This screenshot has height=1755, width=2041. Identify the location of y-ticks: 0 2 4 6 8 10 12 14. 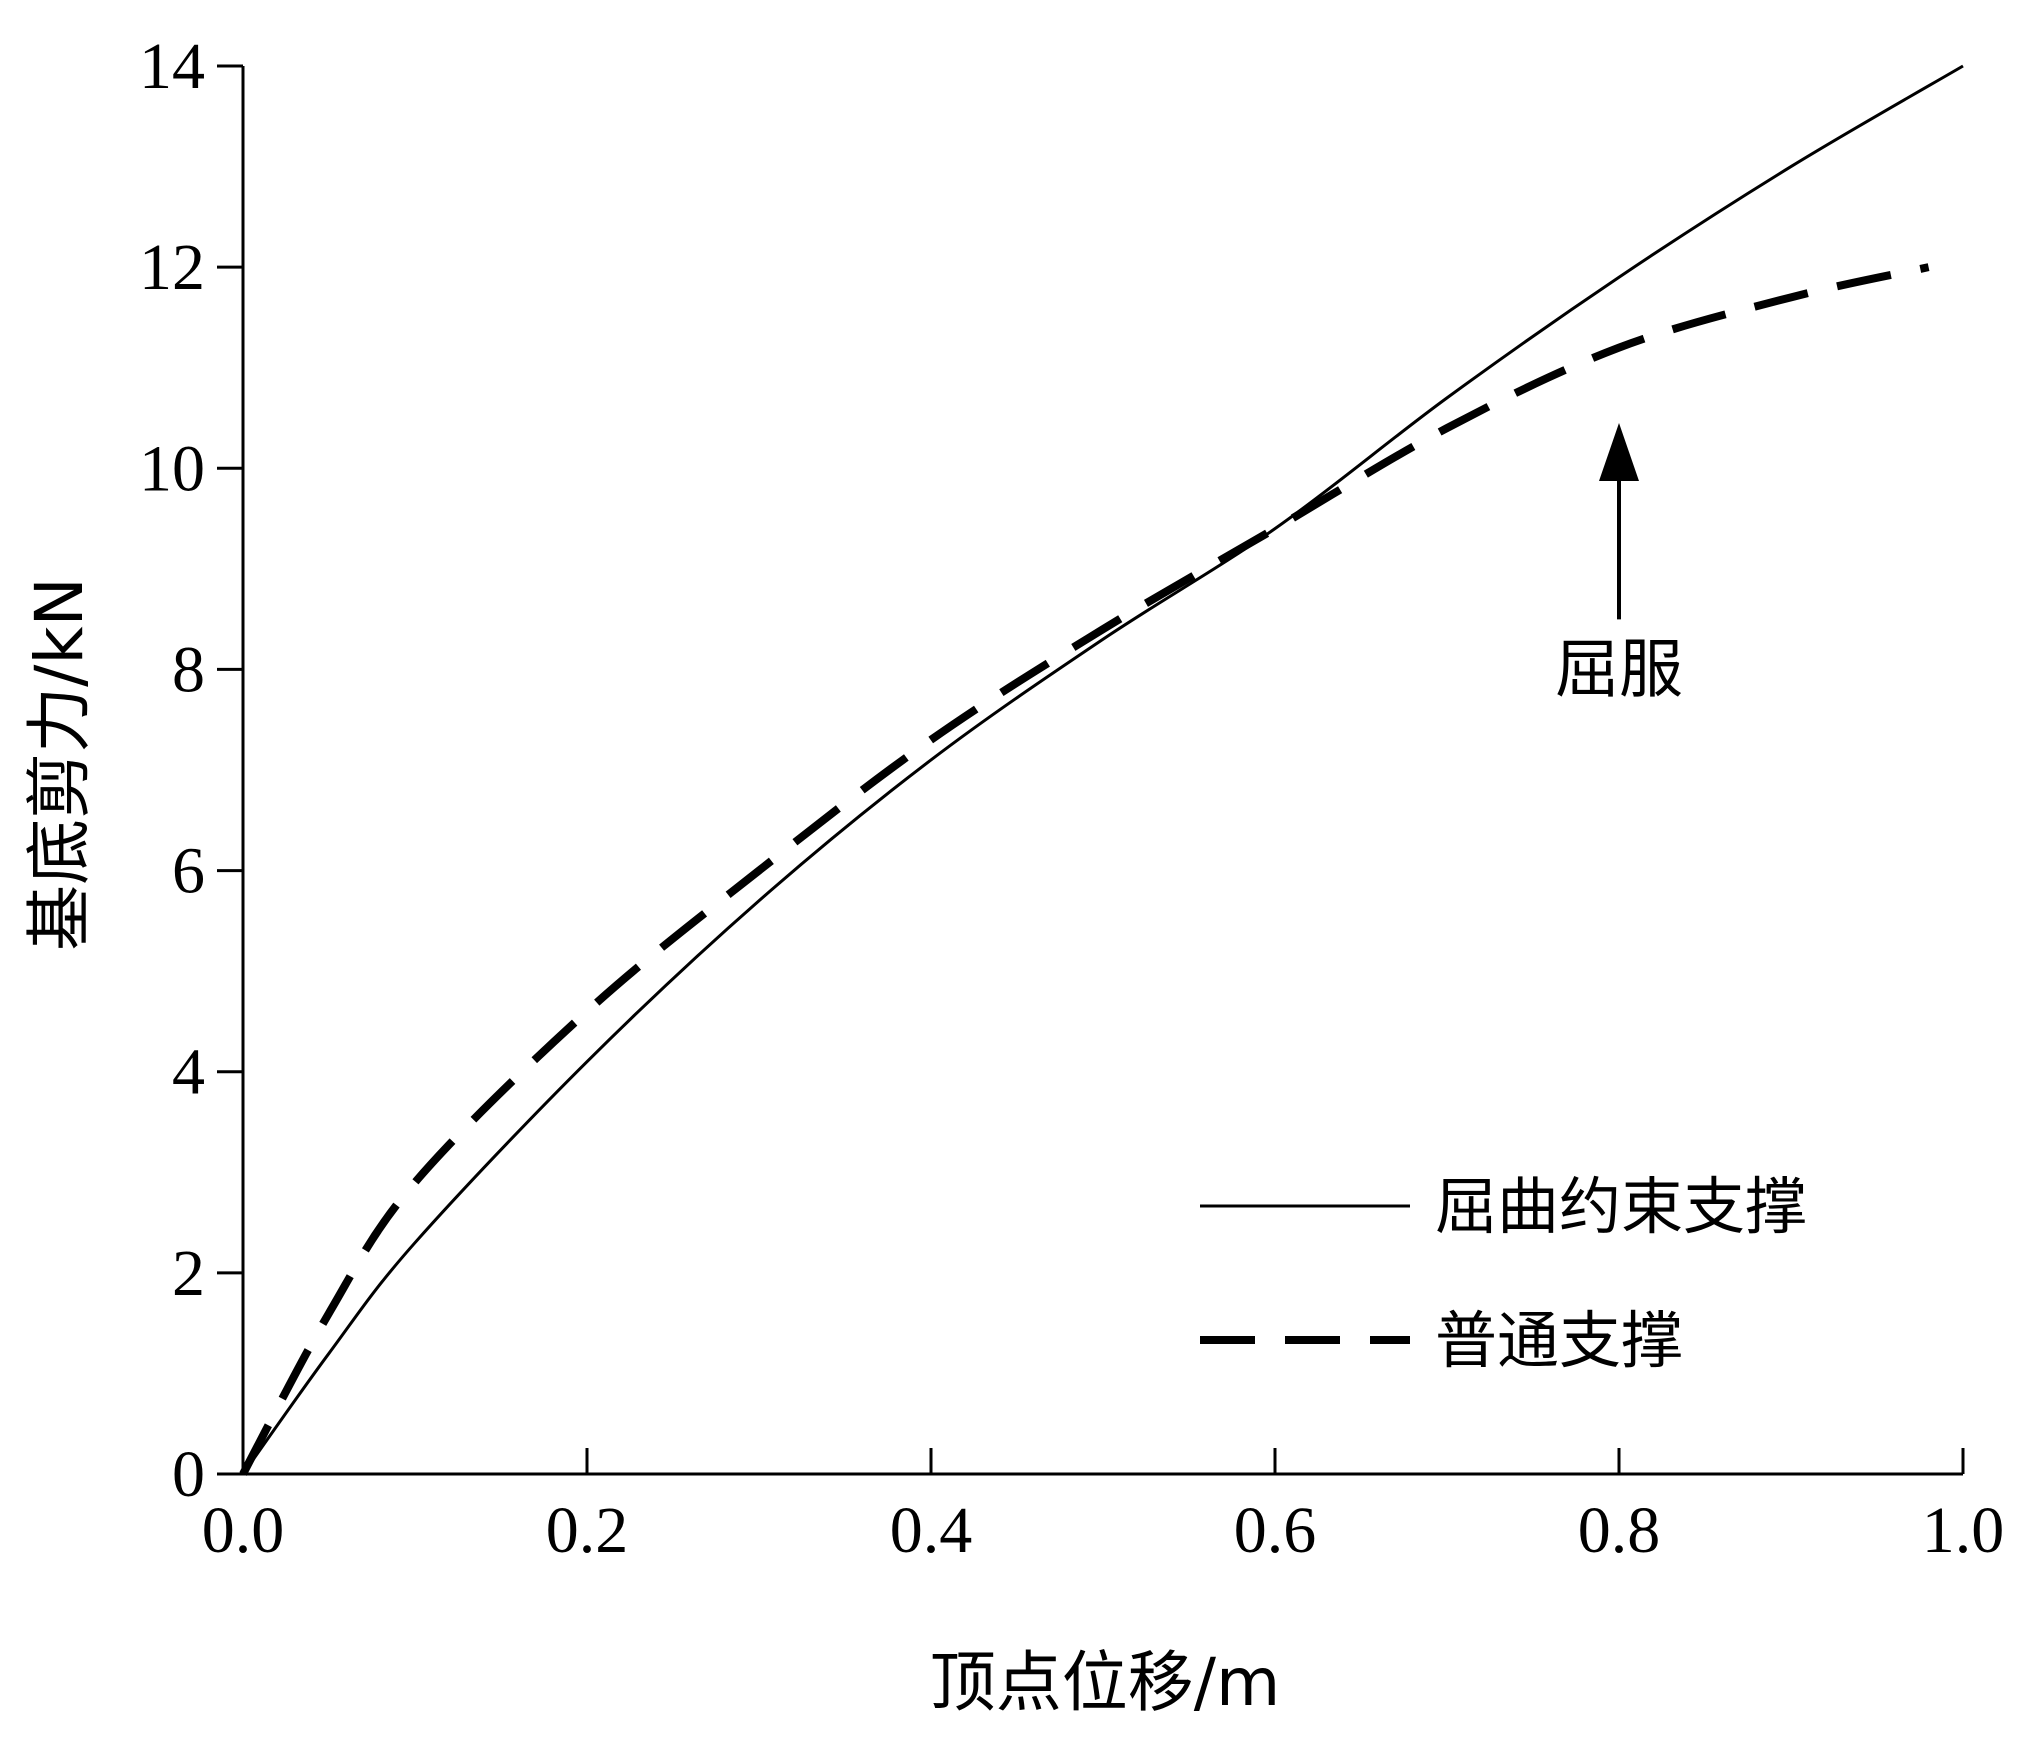
(191, 770).